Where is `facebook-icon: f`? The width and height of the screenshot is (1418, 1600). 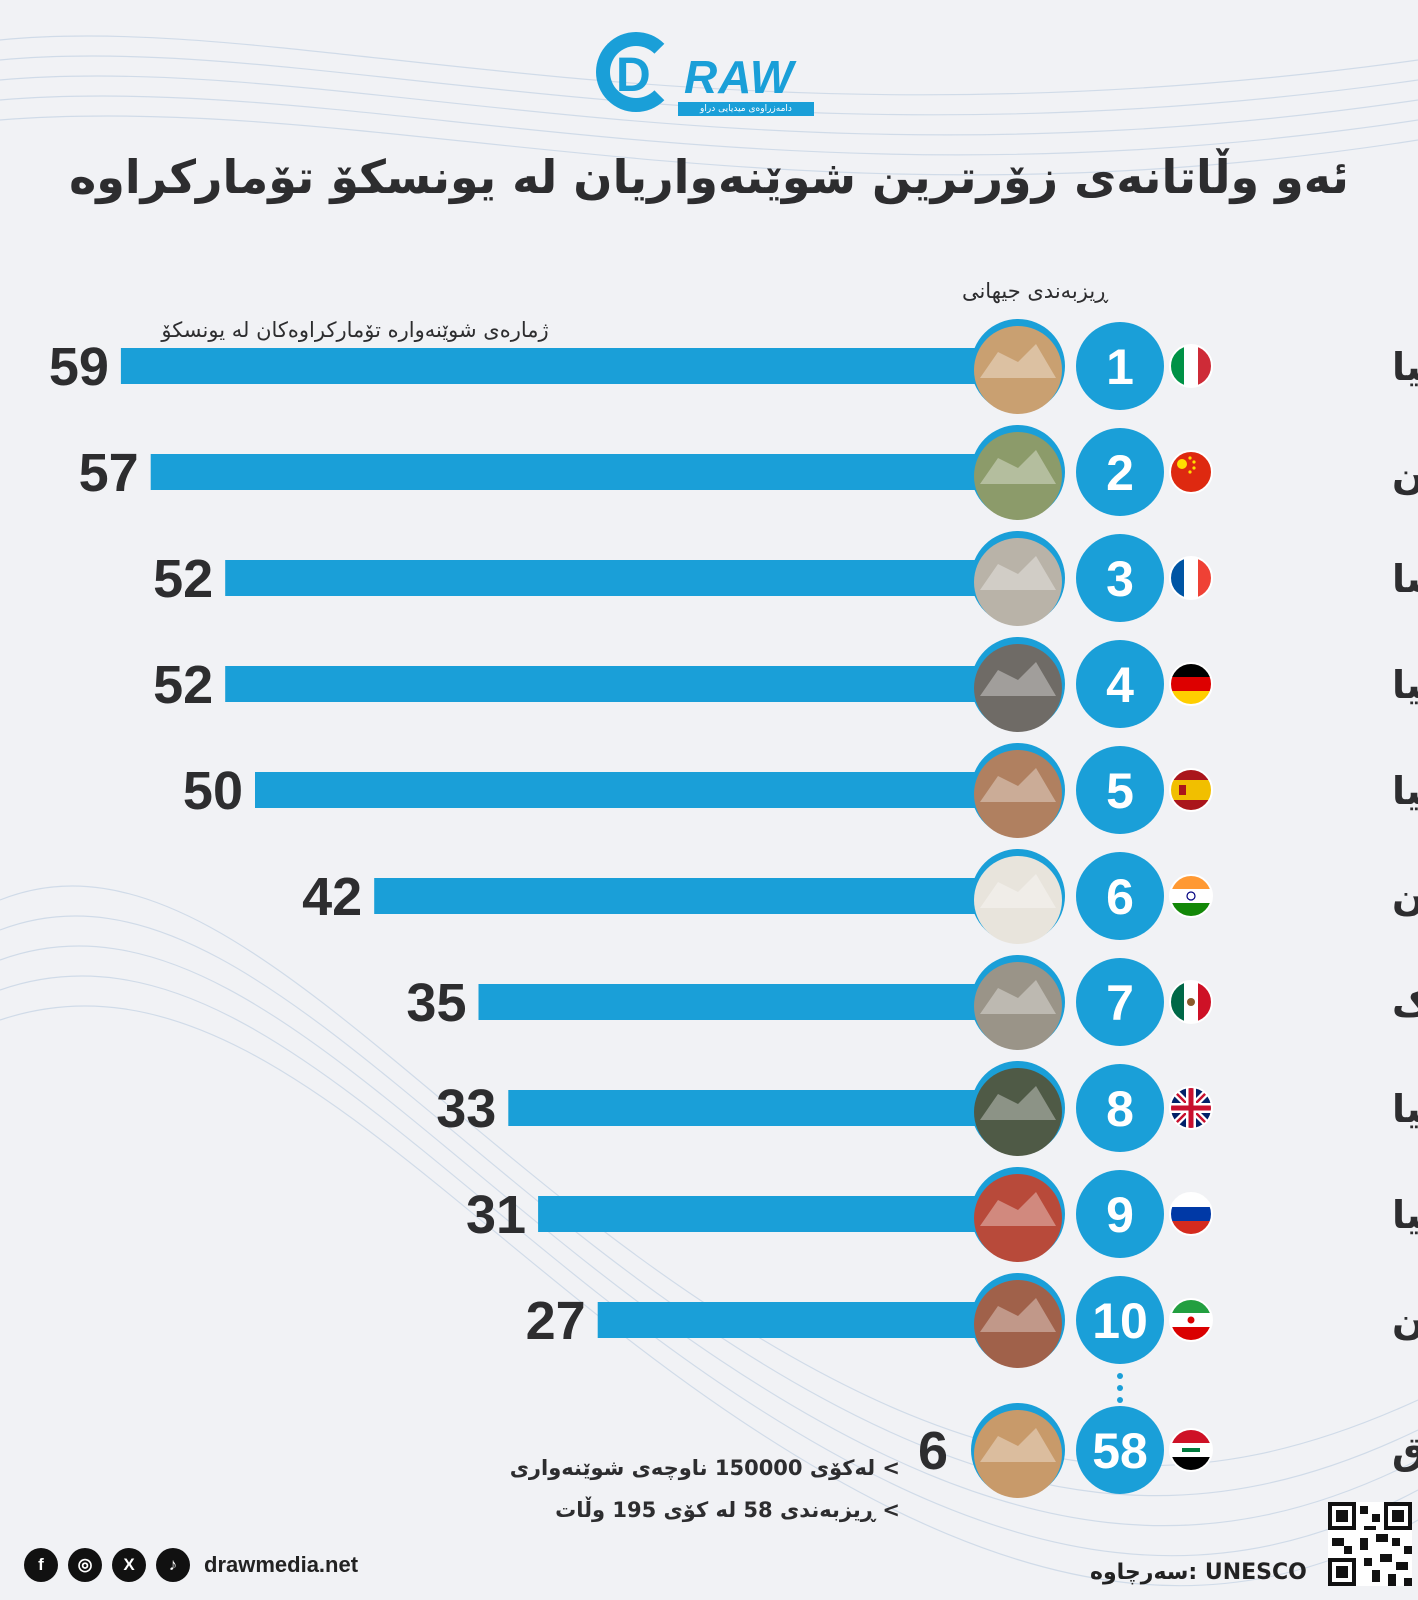 facebook-icon: f is located at coordinates (41, 1565).